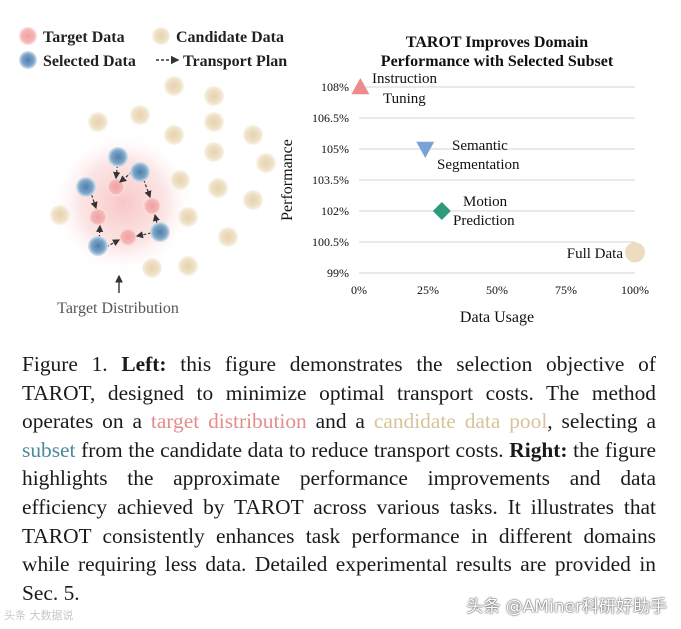  Describe the element at coordinates (49, 449) in the screenshot. I see `caption-subset-phrase: subset` at that location.